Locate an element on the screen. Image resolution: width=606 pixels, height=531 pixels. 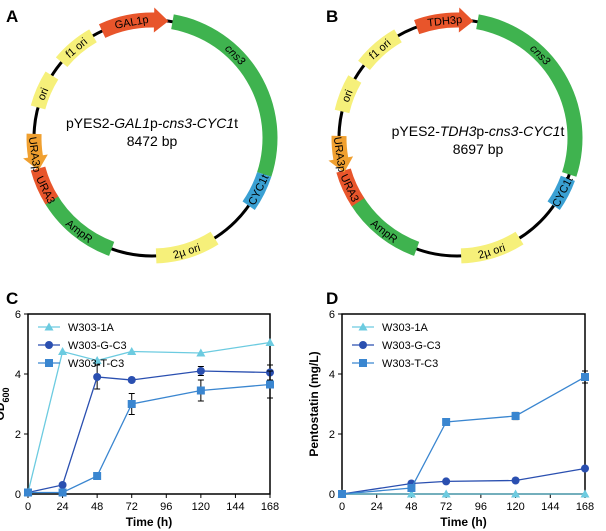
plasmid-name-b: pYES2-TDH3p-cns3-CYC1t is located at coordinates (478, 131).